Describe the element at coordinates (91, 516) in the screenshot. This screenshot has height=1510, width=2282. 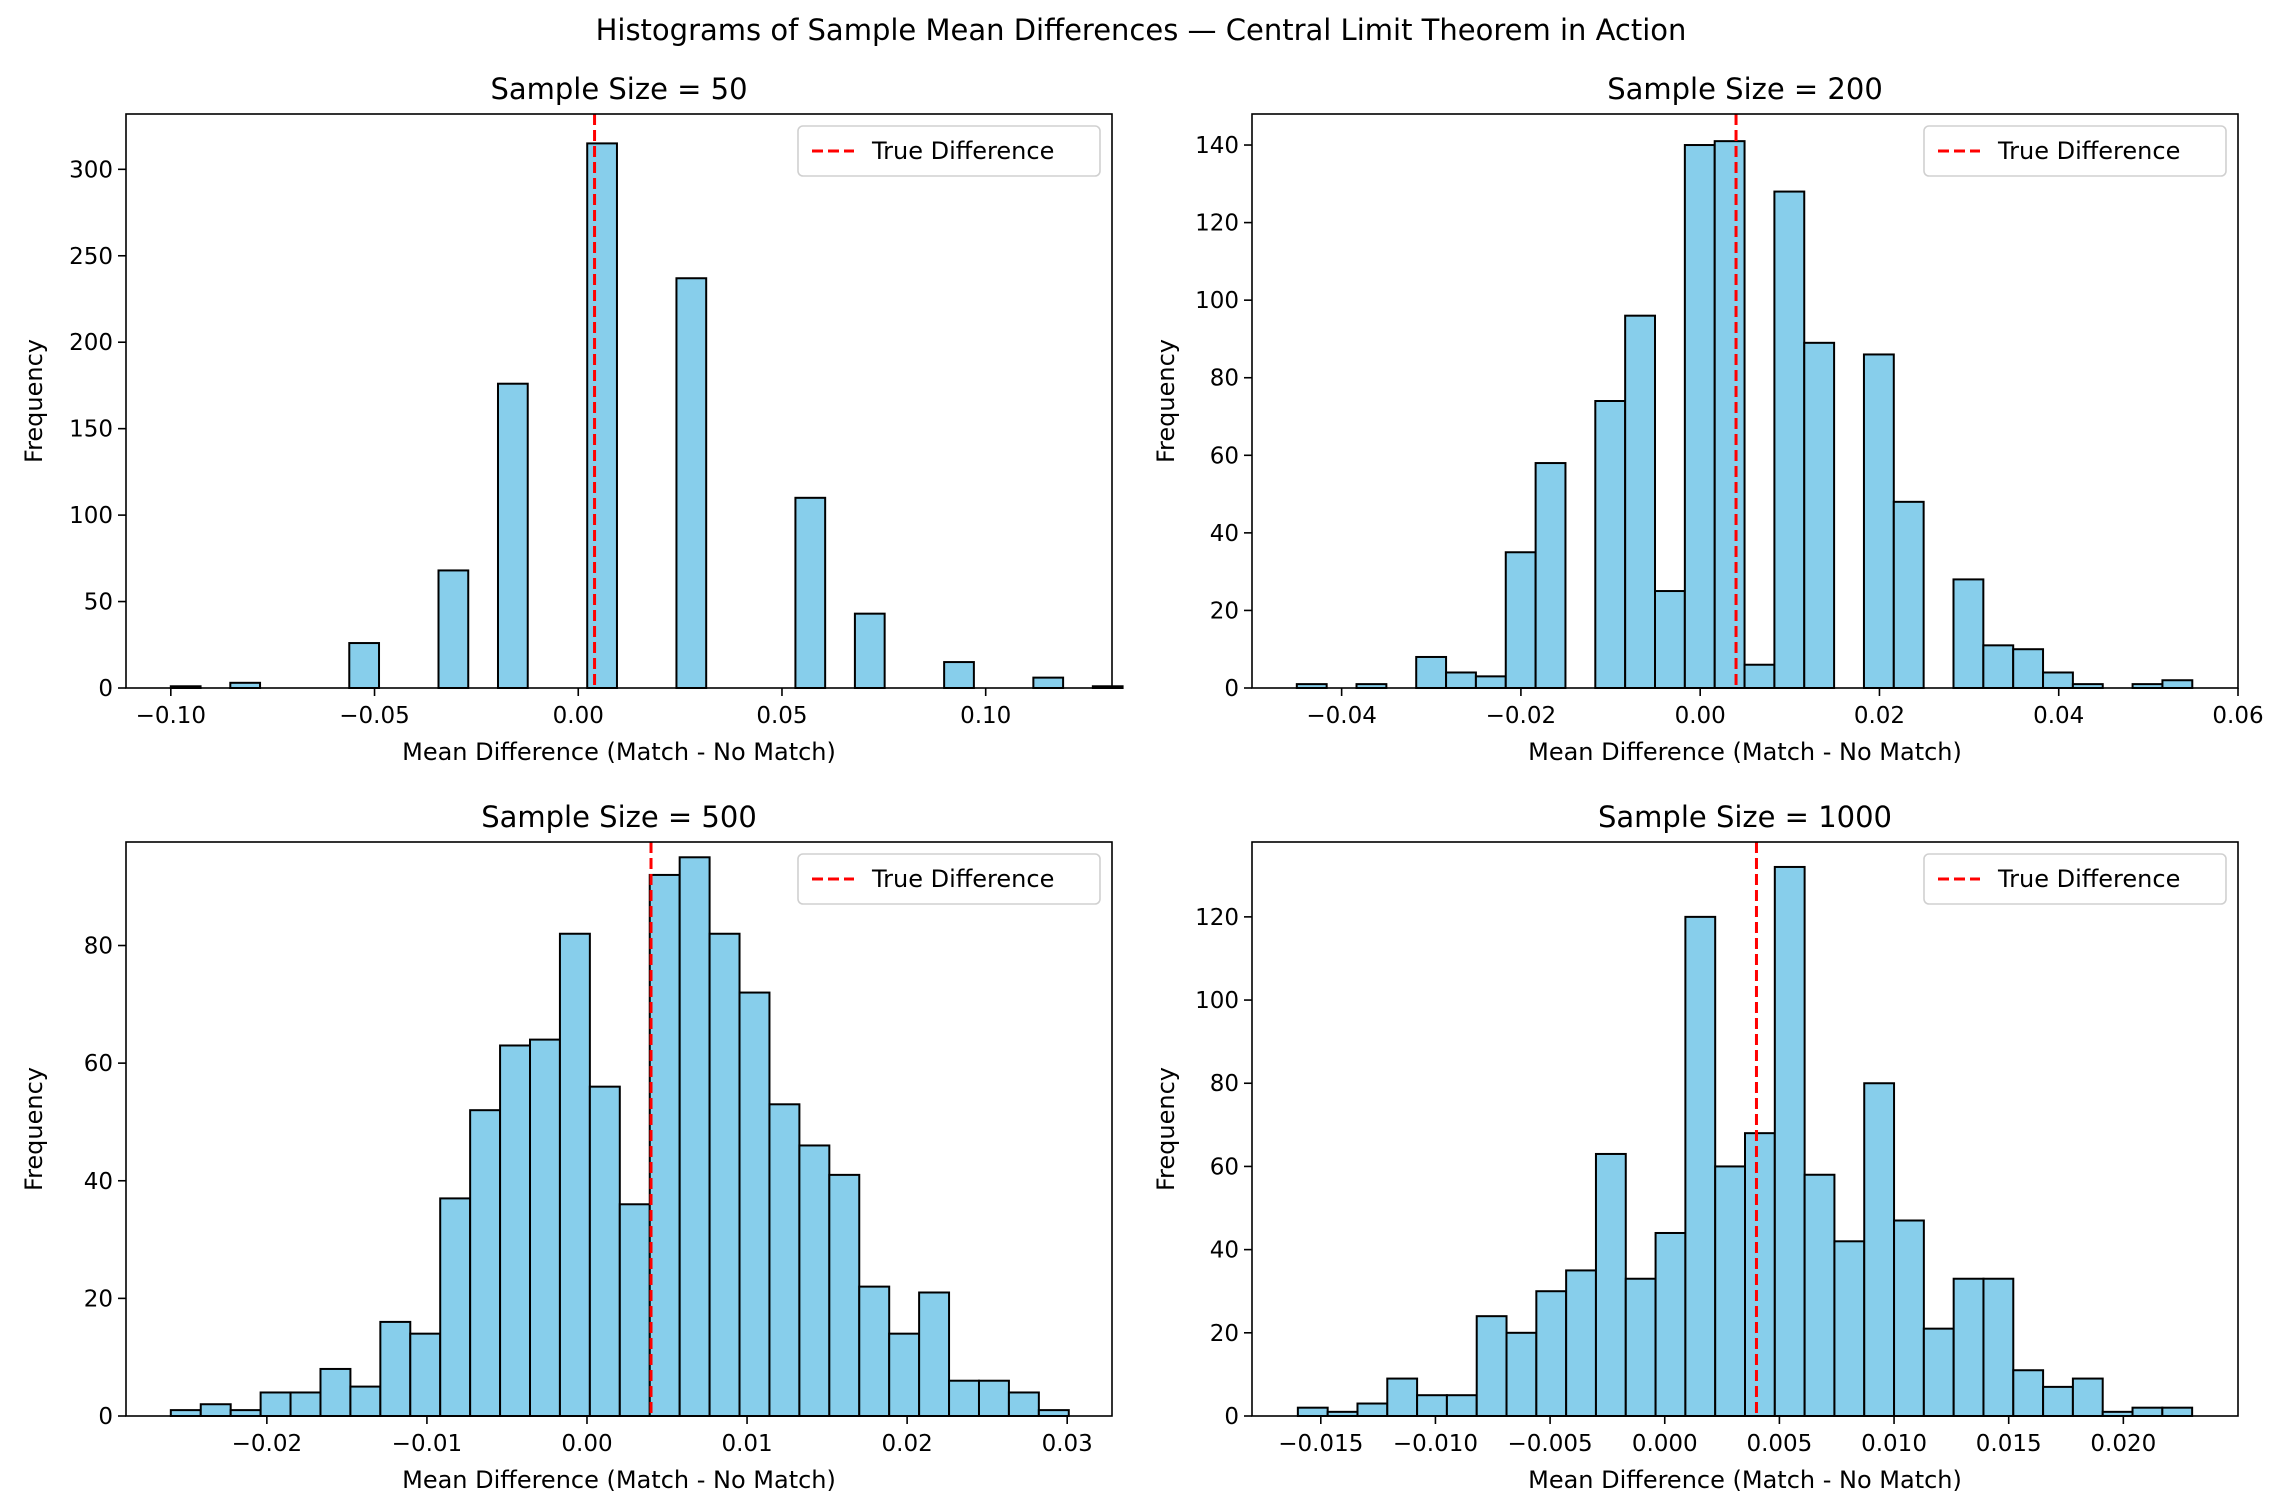
I see `y-tick-label: 100` at that location.